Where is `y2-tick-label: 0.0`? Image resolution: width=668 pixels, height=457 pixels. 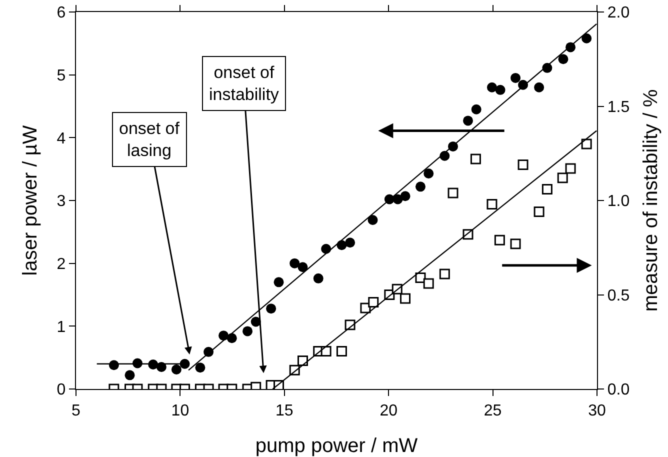
y2-tick-label: 0.0 is located at coordinates (618, 390).